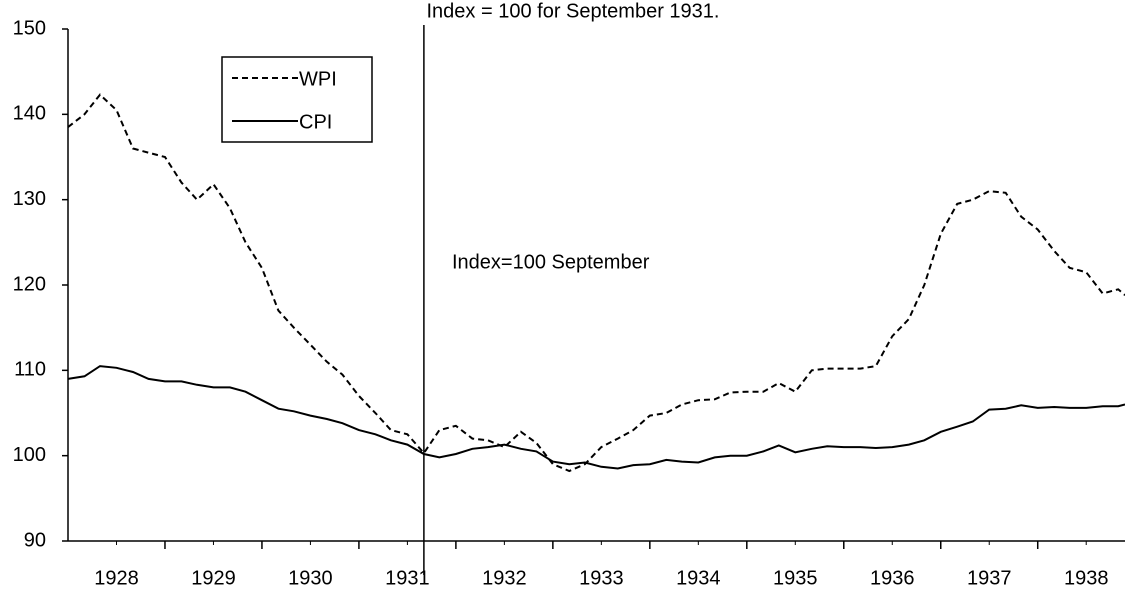  Describe the element at coordinates (310, 578) in the screenshot. I see `x-tick-label: 1930` at that location.